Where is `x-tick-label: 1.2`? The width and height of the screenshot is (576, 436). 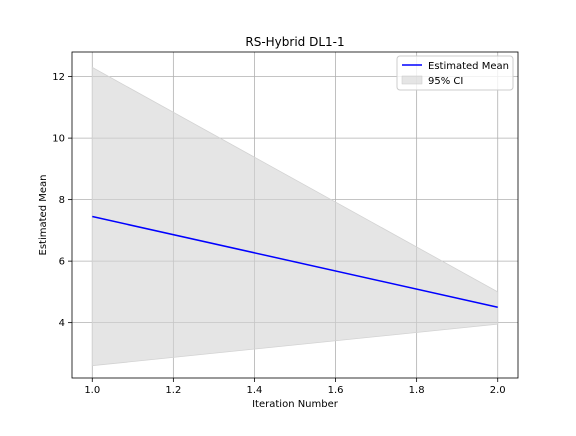
x-tick-label: 1.2 is located at coordinates (173, 390).